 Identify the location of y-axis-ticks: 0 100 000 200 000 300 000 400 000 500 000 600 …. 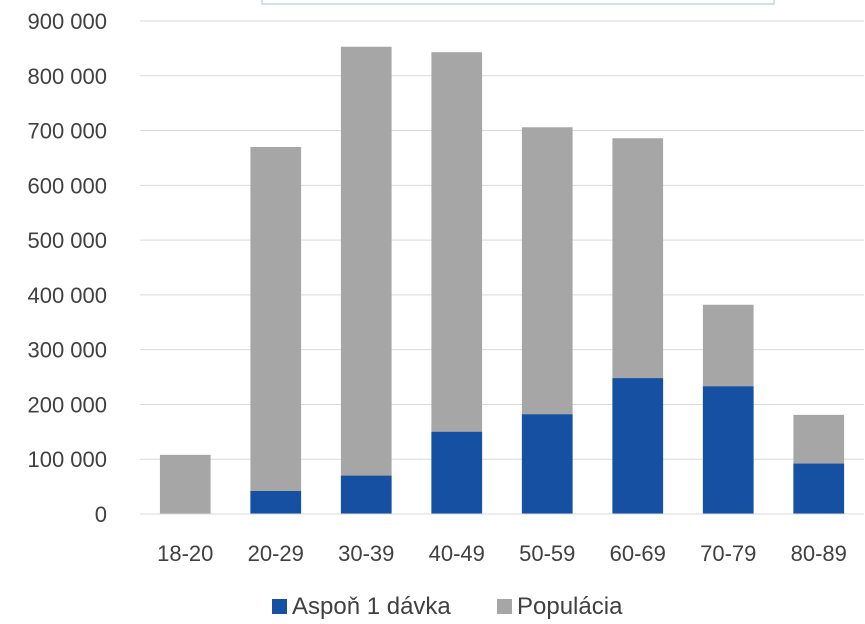
(67, 268).